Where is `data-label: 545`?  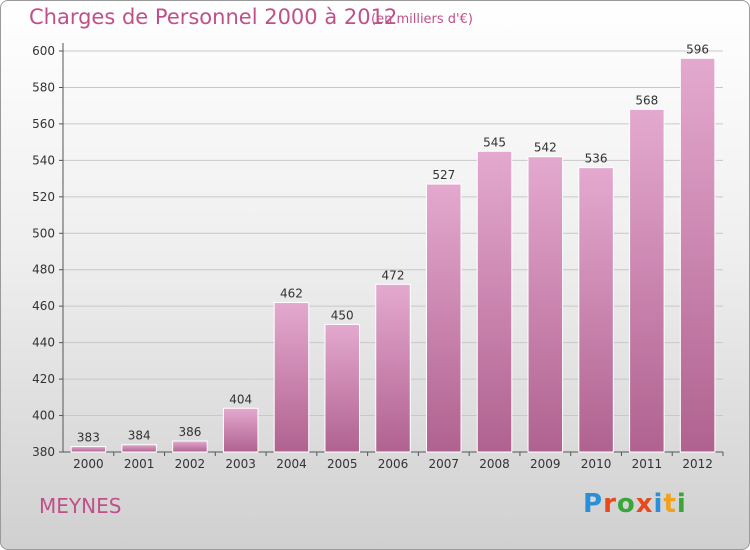
data-label: 545 is located at coordinates (494, 142).